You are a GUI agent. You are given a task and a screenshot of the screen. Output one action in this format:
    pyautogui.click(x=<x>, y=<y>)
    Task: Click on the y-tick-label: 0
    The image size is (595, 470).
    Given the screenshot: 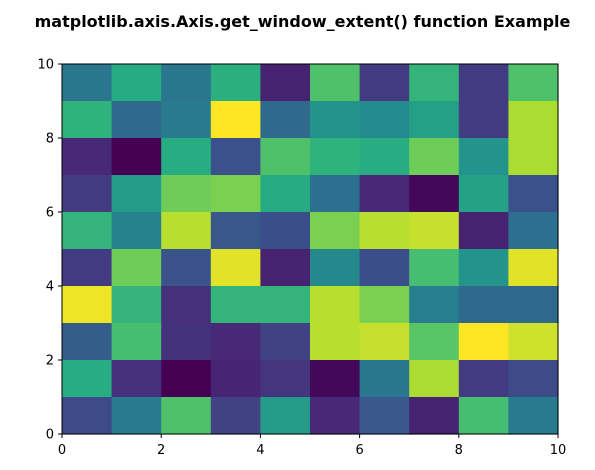 What is the action you would take?
    pyautogui.click(x=50, y=435)
    